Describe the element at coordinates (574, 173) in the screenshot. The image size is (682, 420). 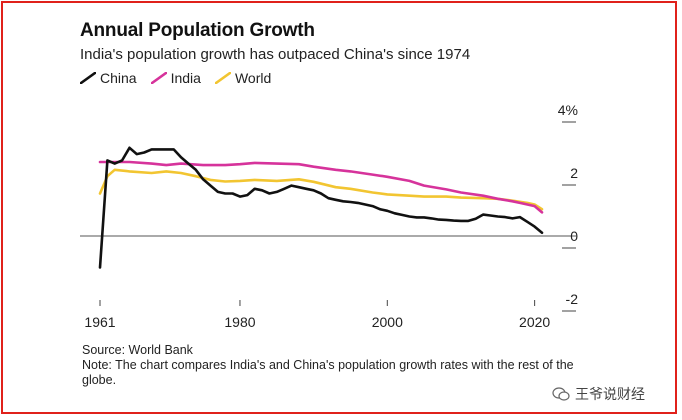
I see `y-tick-label: 2` at that location.